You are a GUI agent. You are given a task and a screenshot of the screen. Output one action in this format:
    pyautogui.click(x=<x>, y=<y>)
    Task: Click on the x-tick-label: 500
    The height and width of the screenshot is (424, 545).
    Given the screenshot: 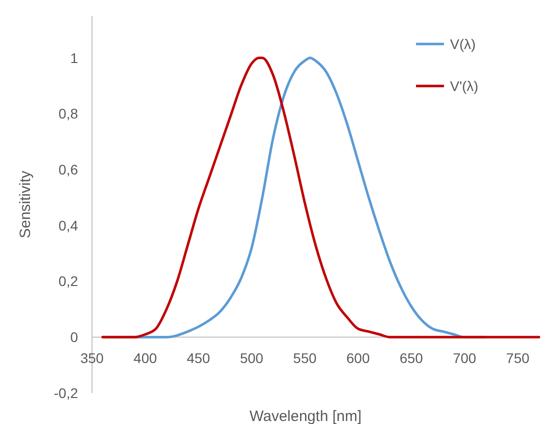 What is the action you would take?
    pyautogui.click(x=252, y=358)
    